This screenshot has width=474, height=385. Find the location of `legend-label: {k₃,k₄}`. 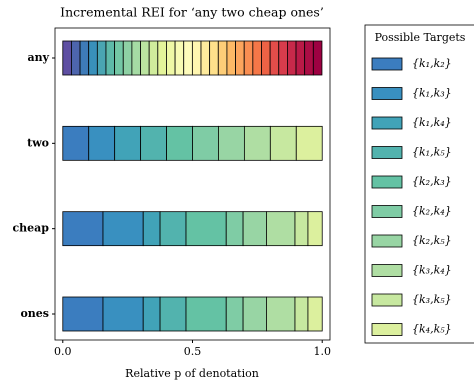

legend-label: {k₃,k₄} is located at coordinates (432, 270).